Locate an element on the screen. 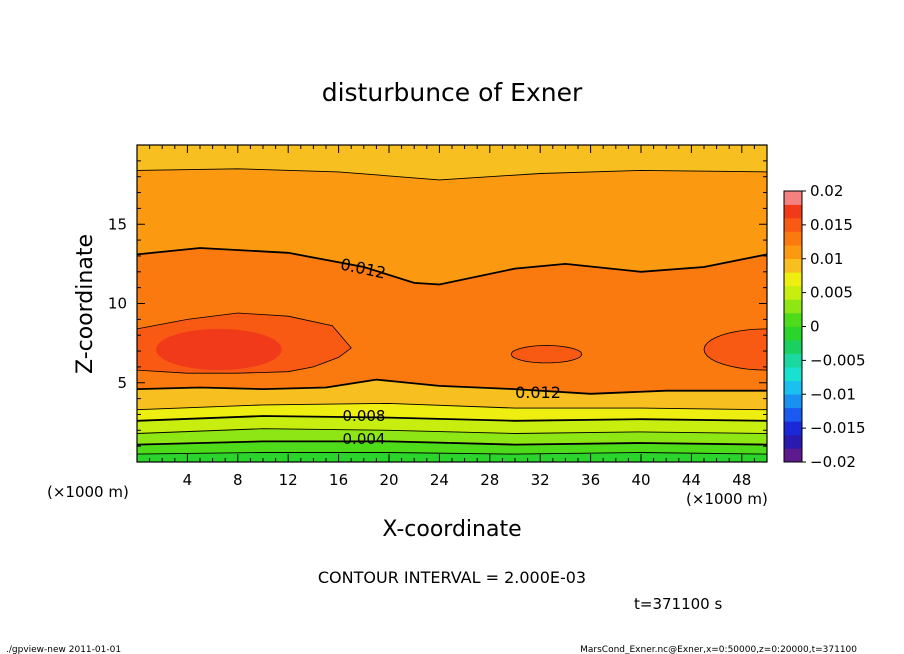 The height and width of the screenshot is (654, 904). contour-line-right is located at coordinates (735, 349).